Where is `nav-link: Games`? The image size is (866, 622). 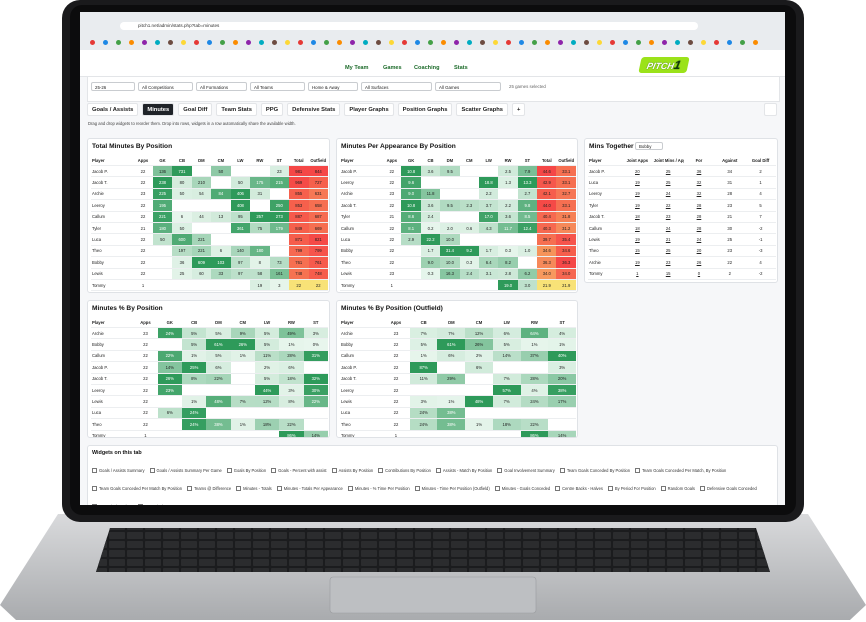 nav-link: Games is located at coordinates (392, 68).